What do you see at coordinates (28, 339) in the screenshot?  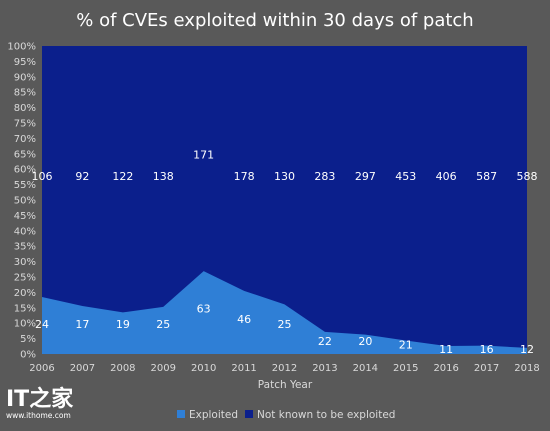 I see `y-tick-label: 5%` at bounding box center [28, 339].